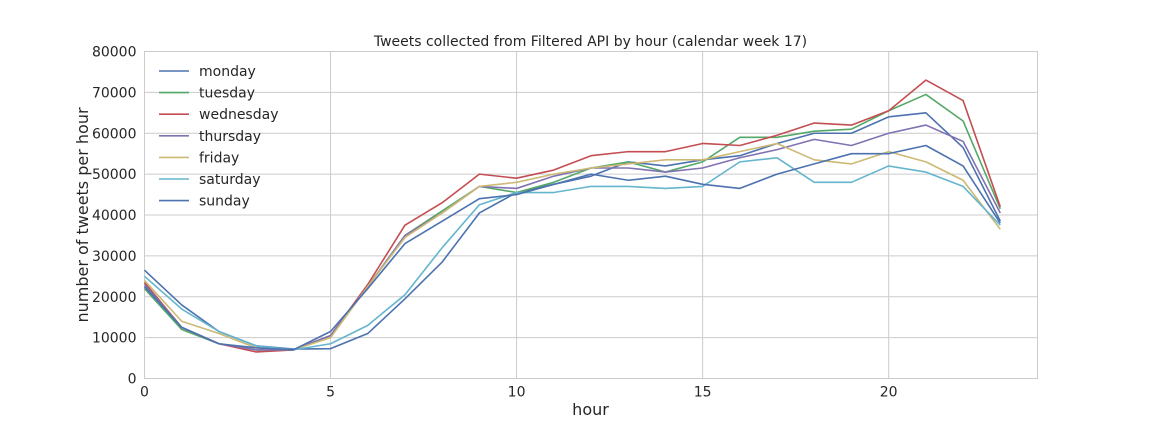 The width and height of the screenshot is (1152, 432). I want to click on y-tick-label: 50000, so click(114, 175).